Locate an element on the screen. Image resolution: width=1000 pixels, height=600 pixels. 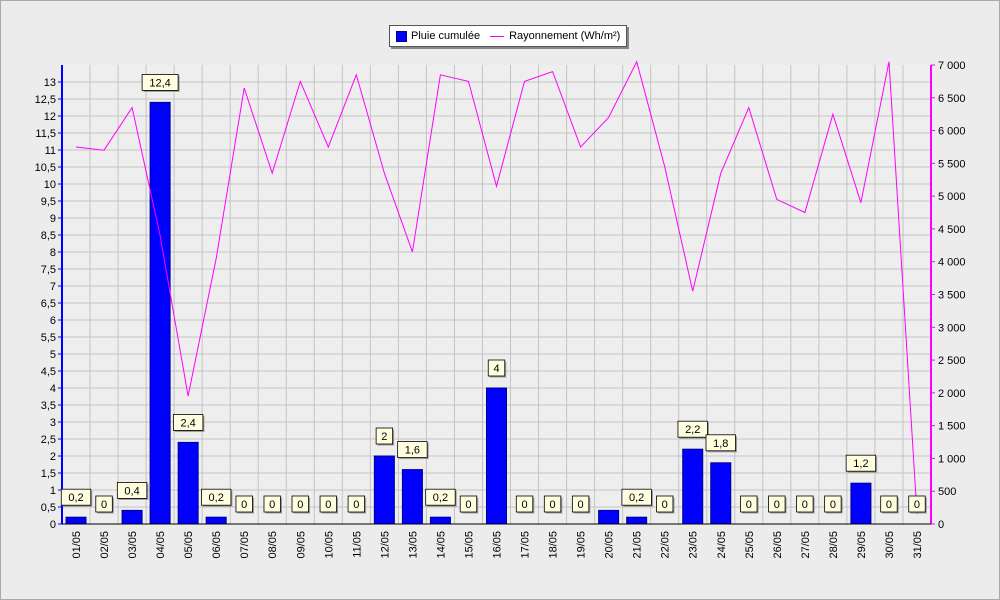
right-tick-label: 1 000 is located at coordinates (952, 459).